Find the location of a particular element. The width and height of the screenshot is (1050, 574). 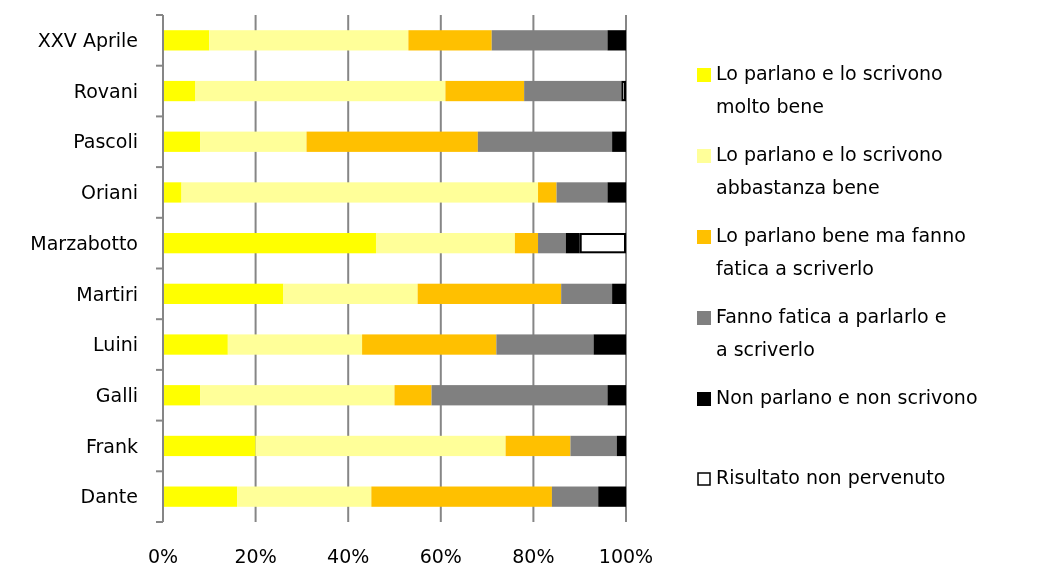

legend-label: Non parlano e non scrivono is located at coordinates (847, 397).